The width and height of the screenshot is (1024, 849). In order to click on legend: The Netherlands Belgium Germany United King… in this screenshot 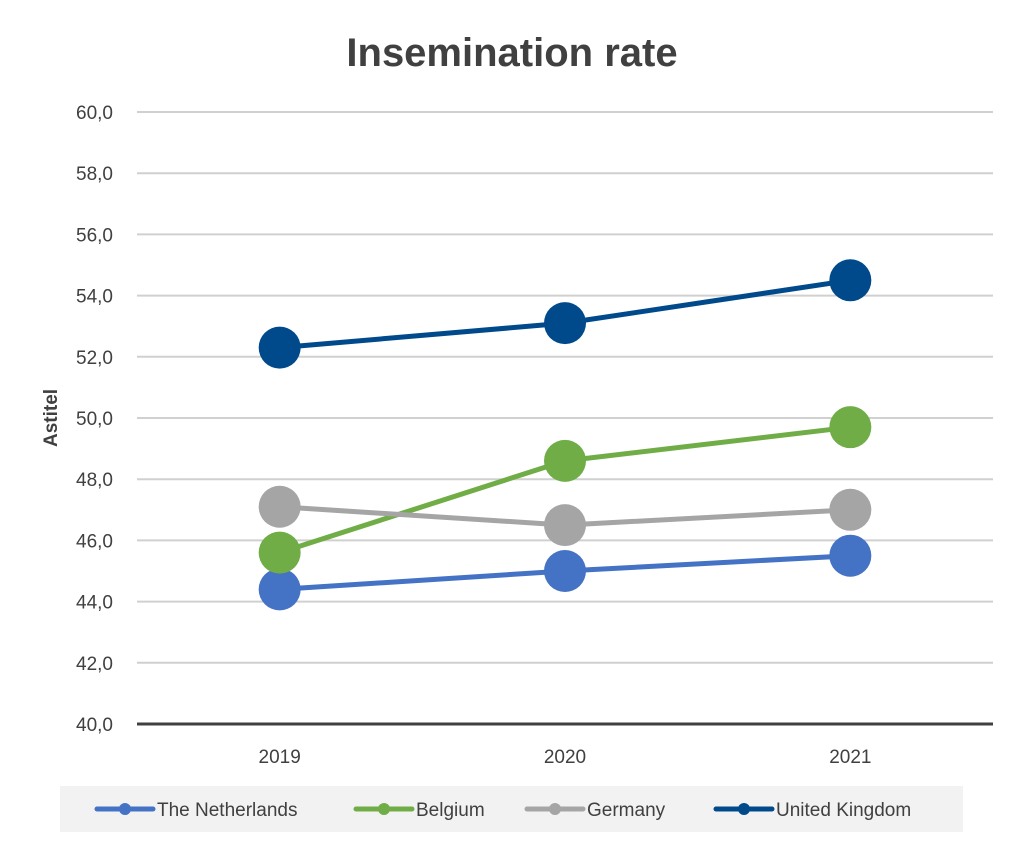, I will do `click(511, 809)`.